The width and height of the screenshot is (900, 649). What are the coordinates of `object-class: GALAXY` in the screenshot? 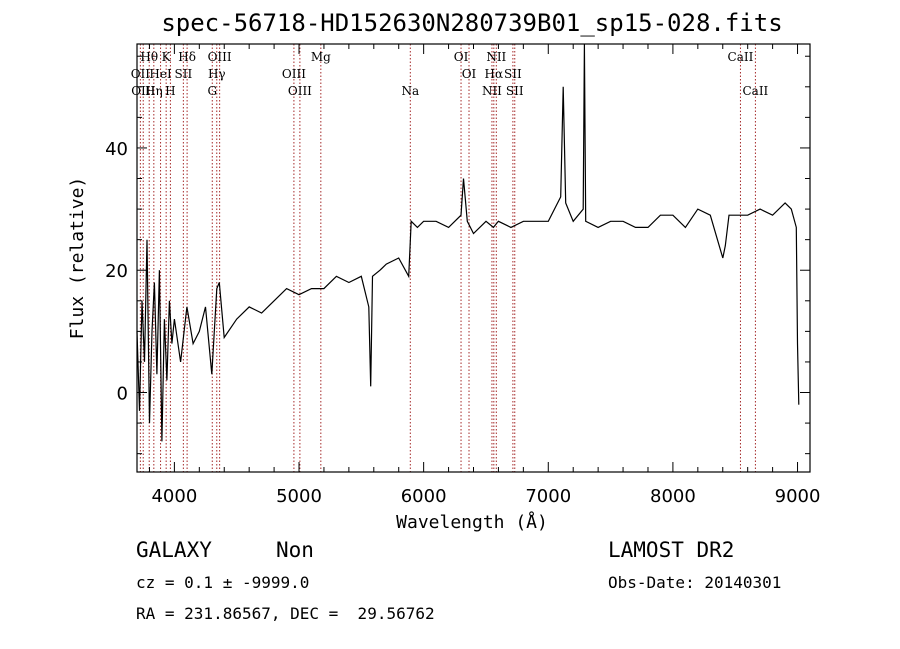 It's located at (174, 550).